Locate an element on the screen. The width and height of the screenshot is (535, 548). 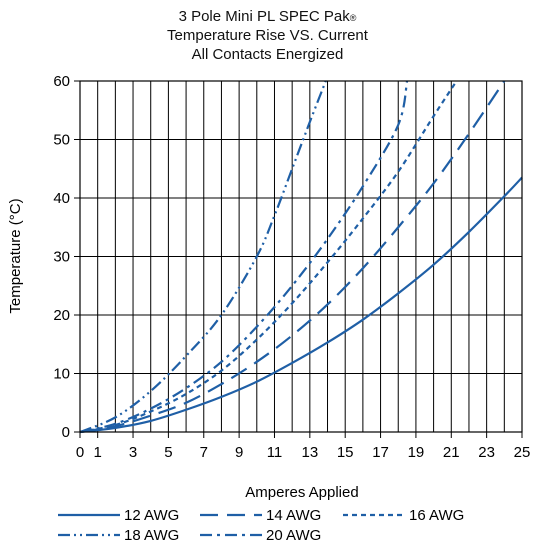
y-tick-label: 30 is located at coordinates (61, 257).